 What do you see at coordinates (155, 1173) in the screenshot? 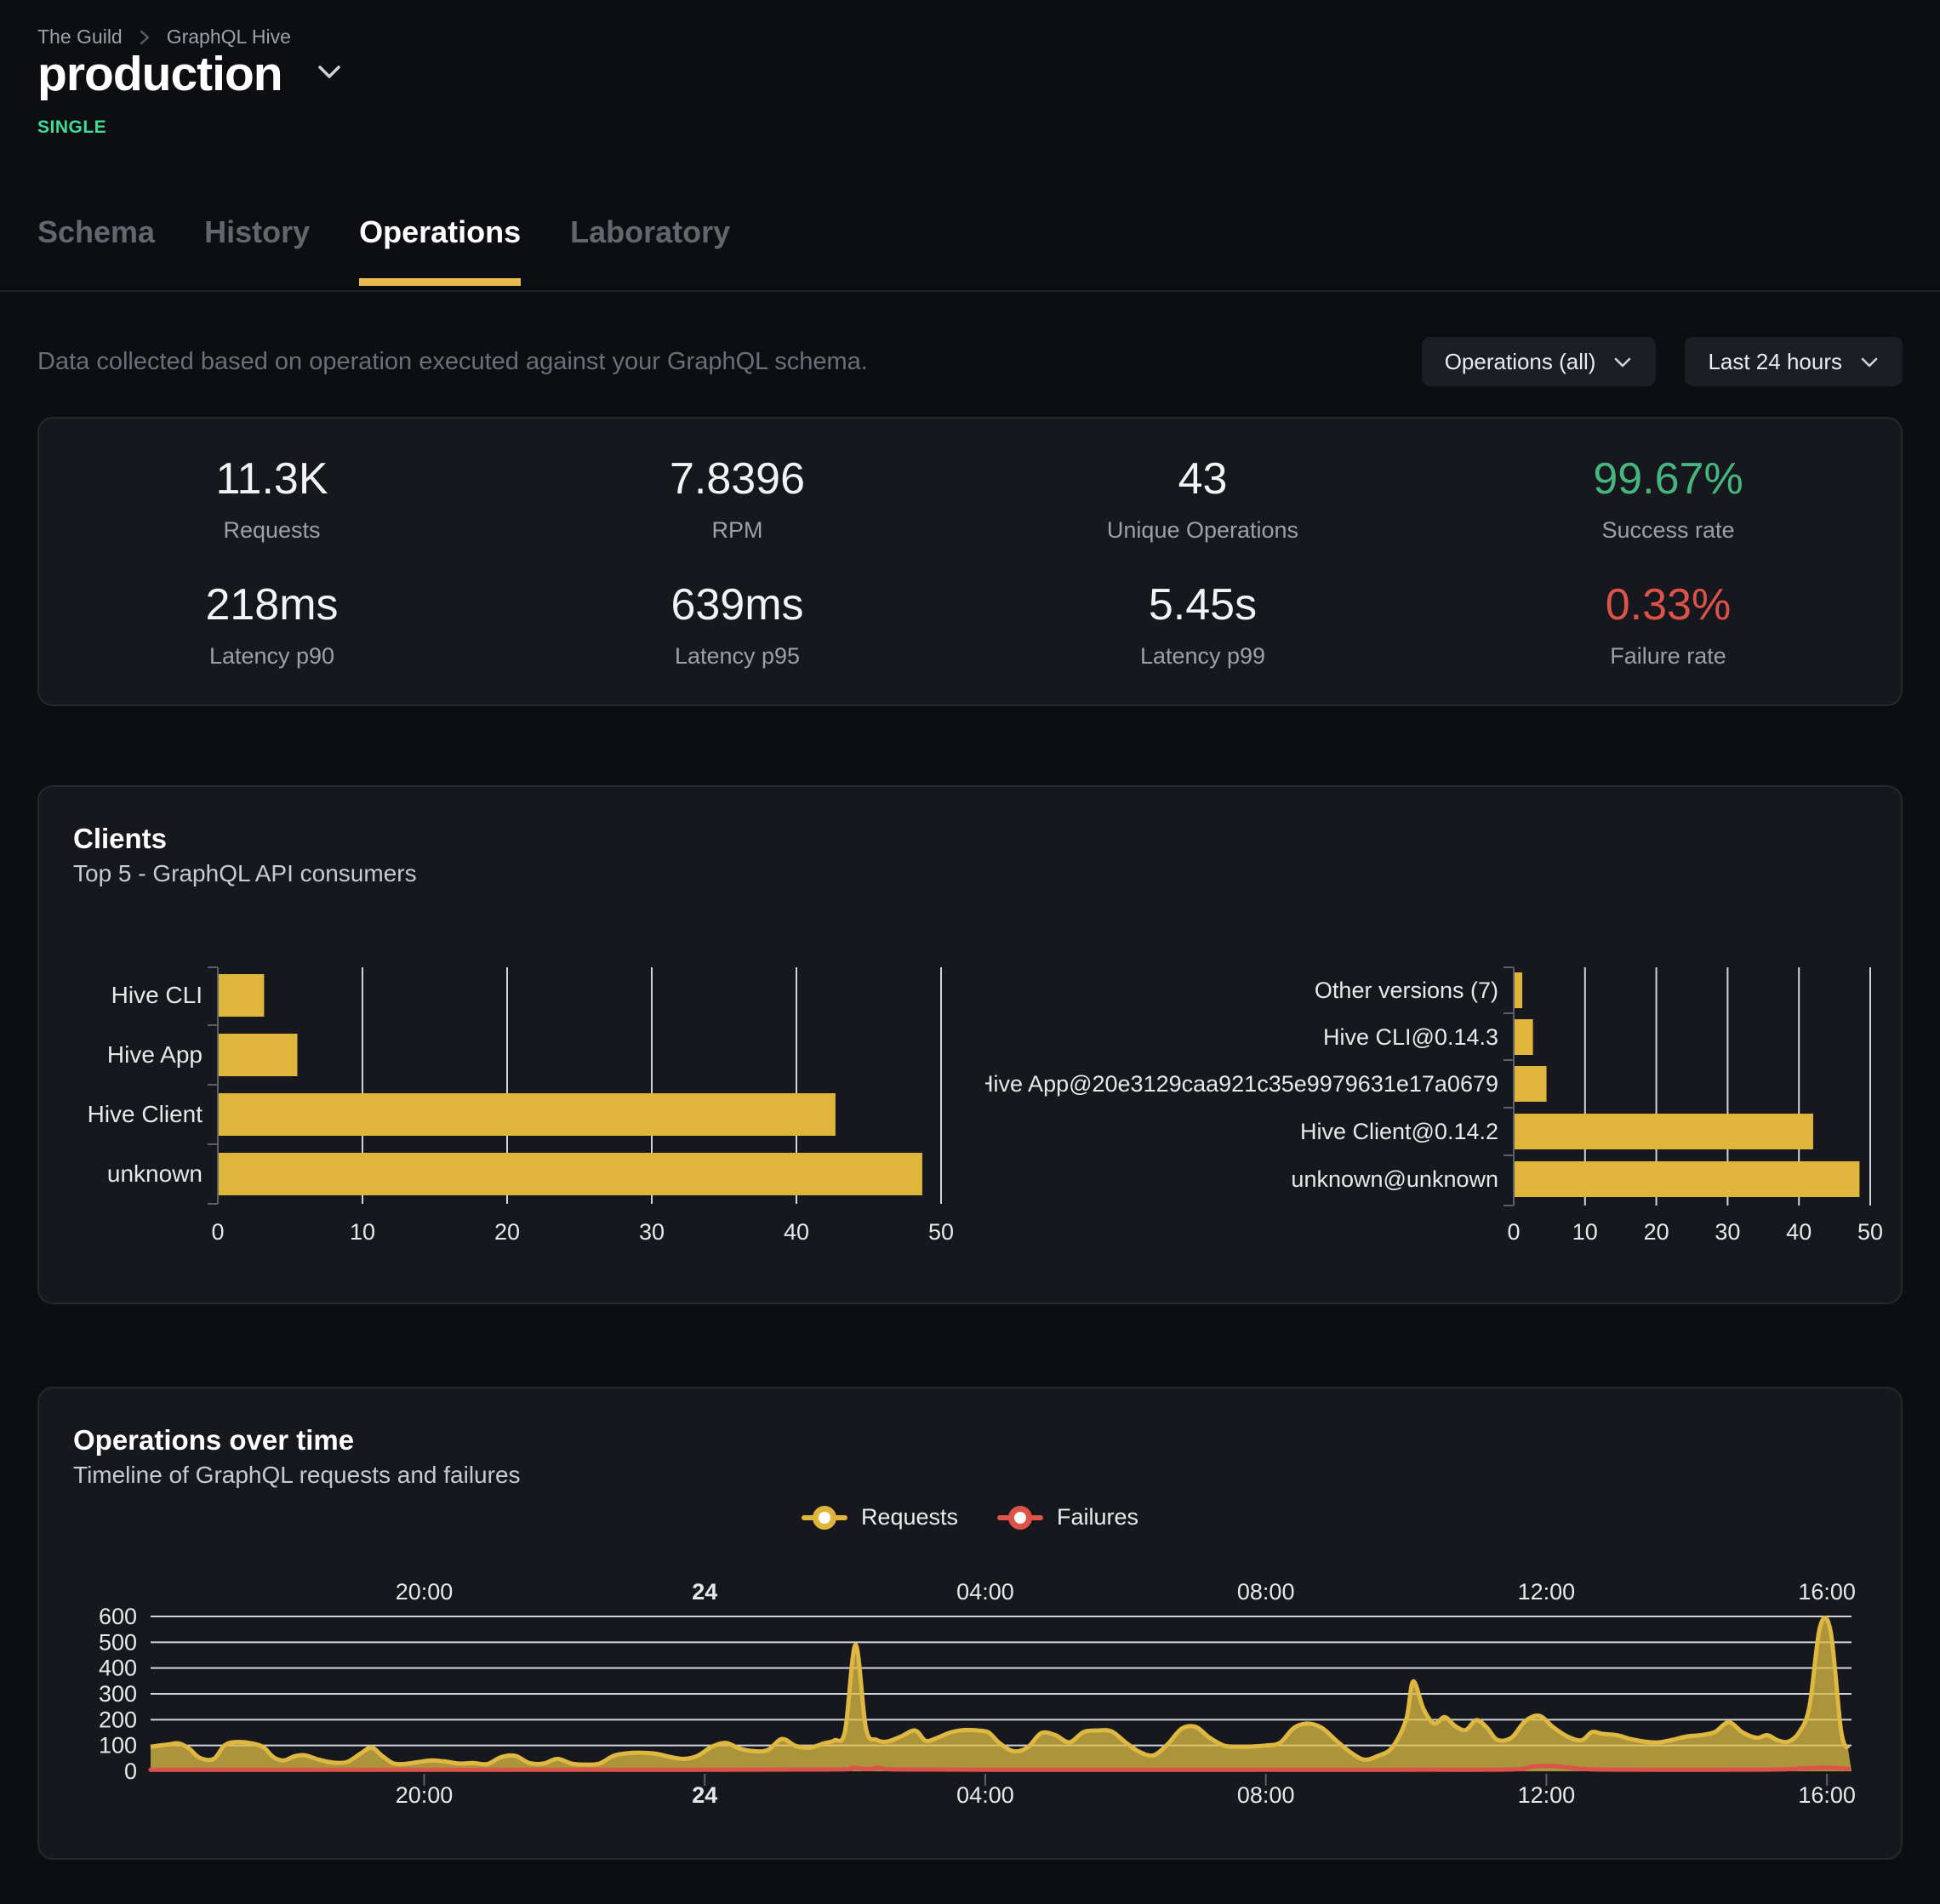
I see `svg-text: unknown` at bounding box center [155, 1173].